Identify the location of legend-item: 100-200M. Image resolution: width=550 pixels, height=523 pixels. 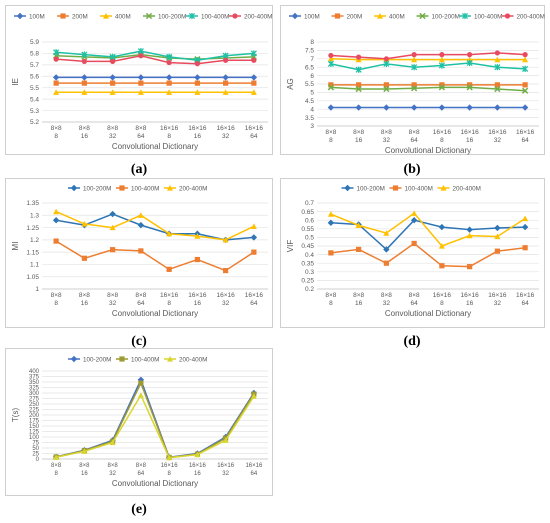
(363, 188).